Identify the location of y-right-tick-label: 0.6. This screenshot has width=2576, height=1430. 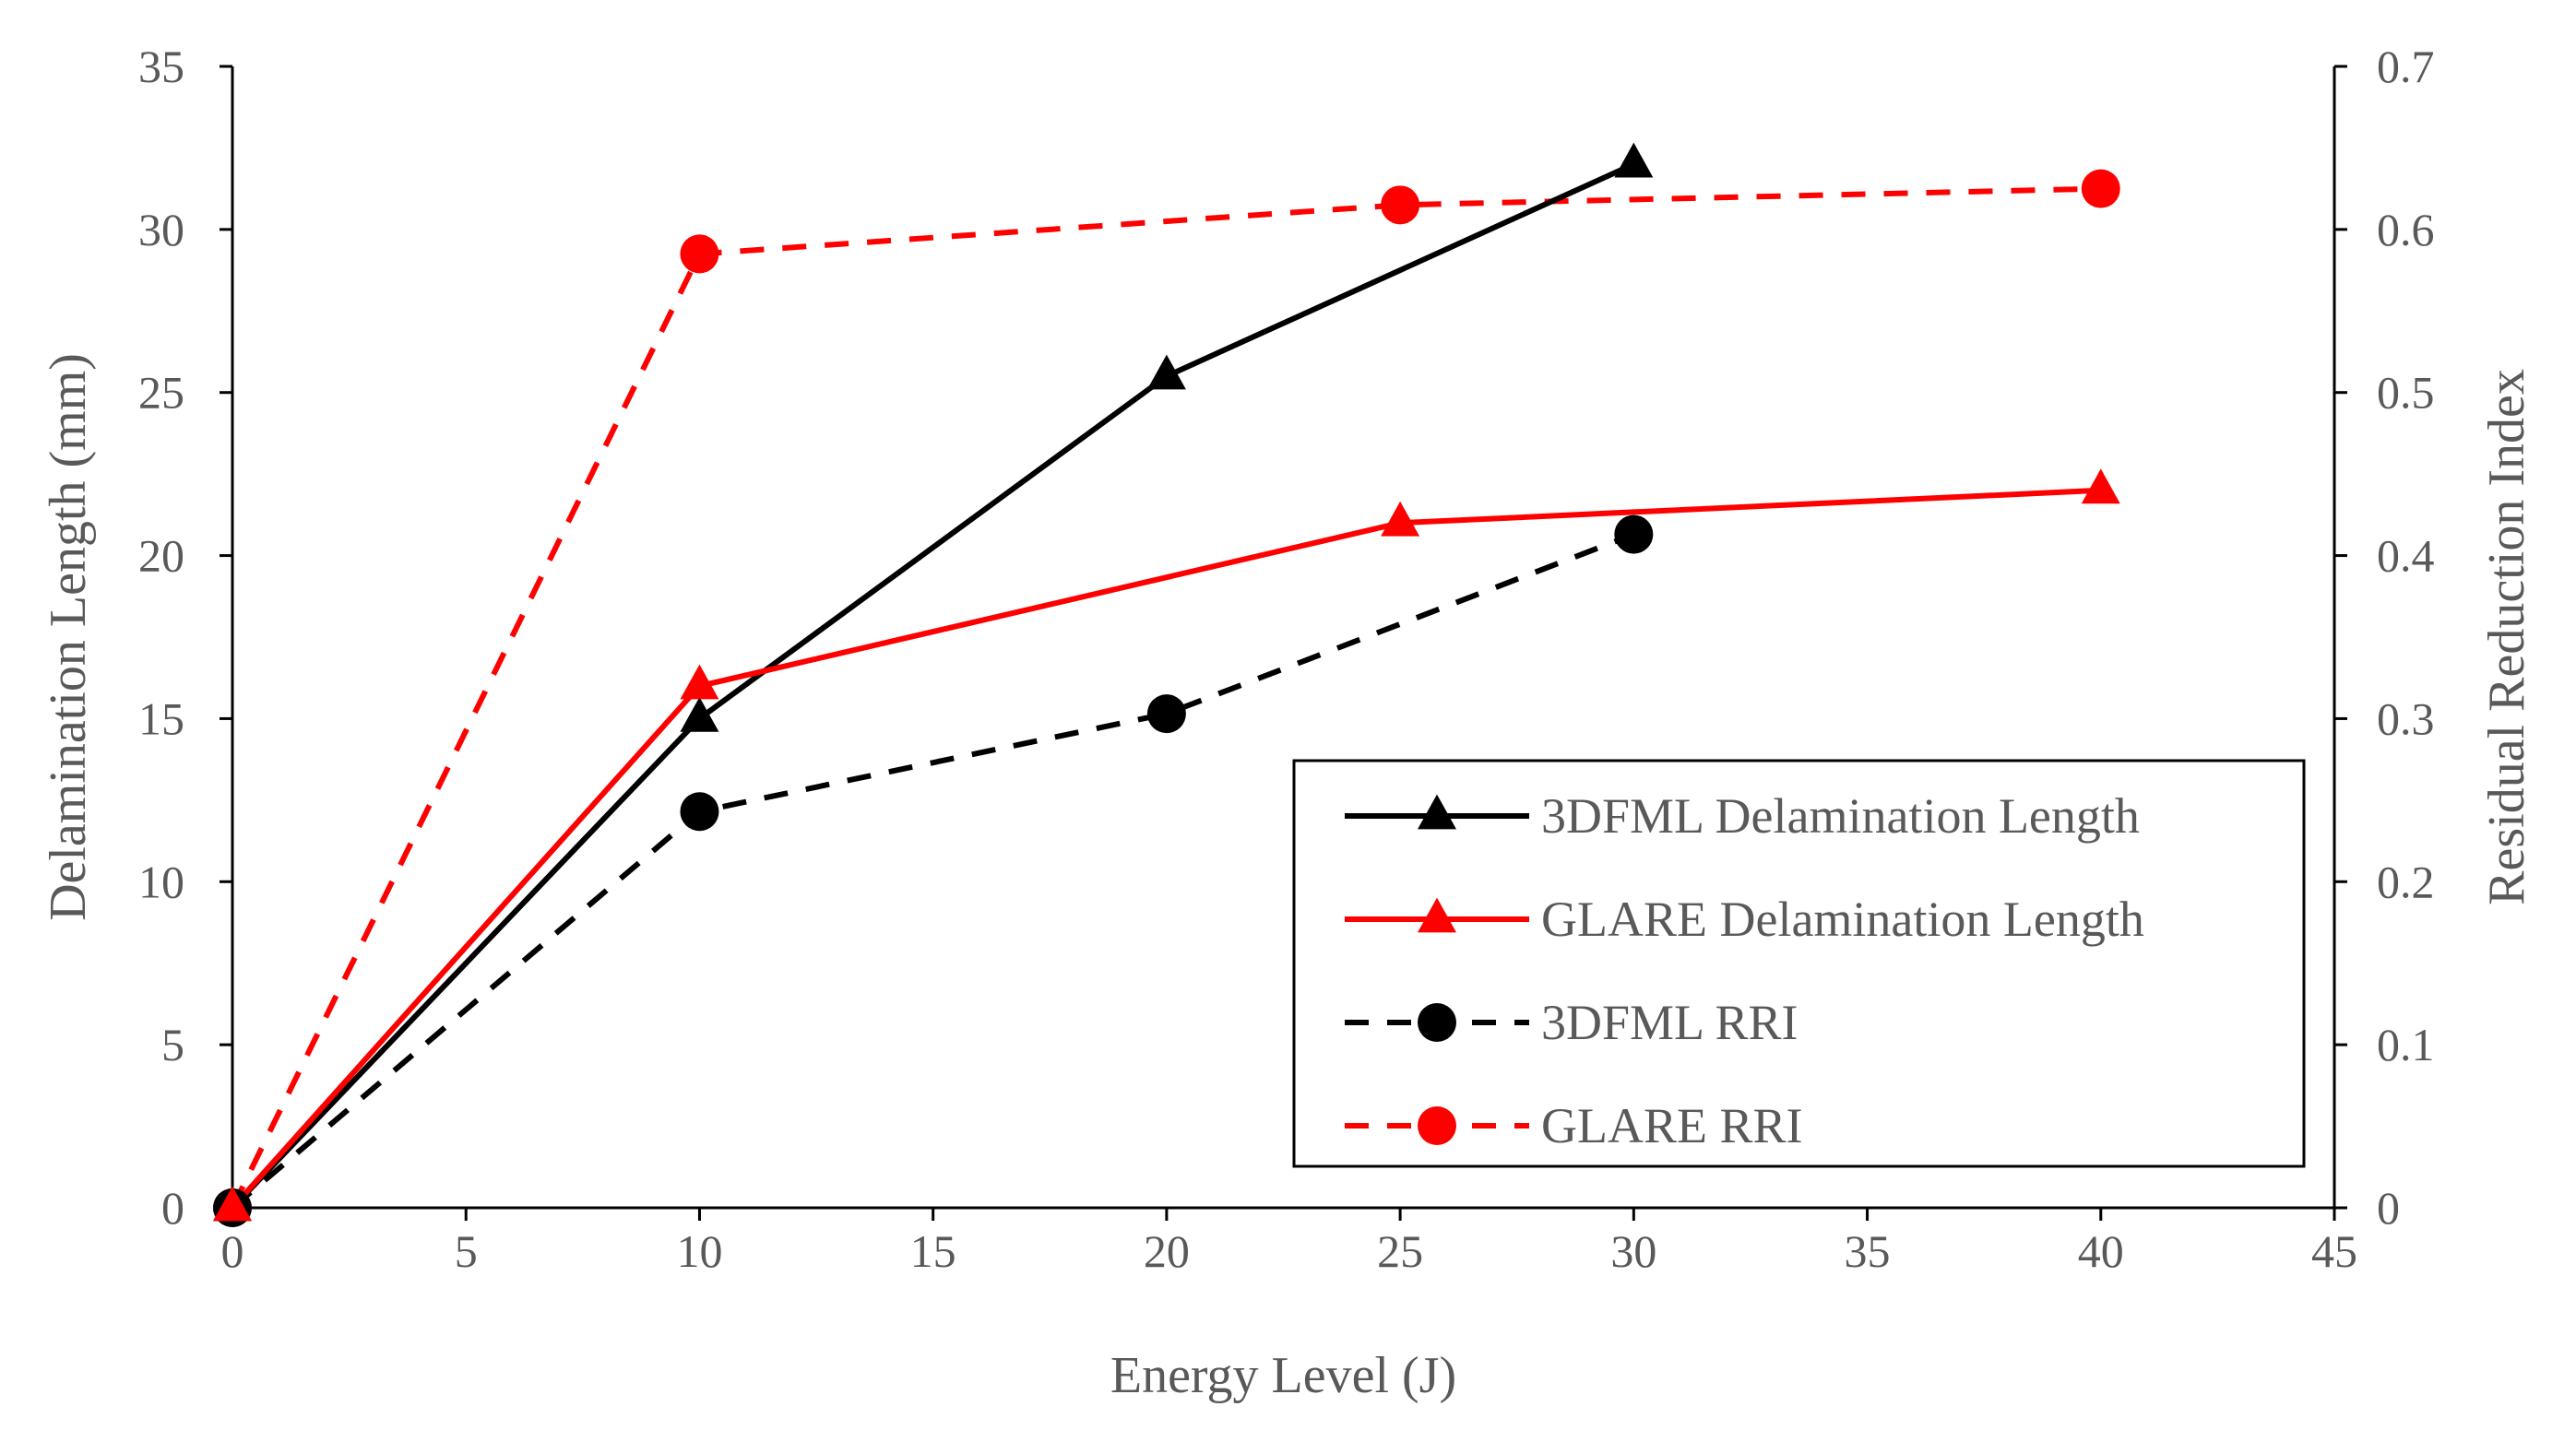
(2406, 229).